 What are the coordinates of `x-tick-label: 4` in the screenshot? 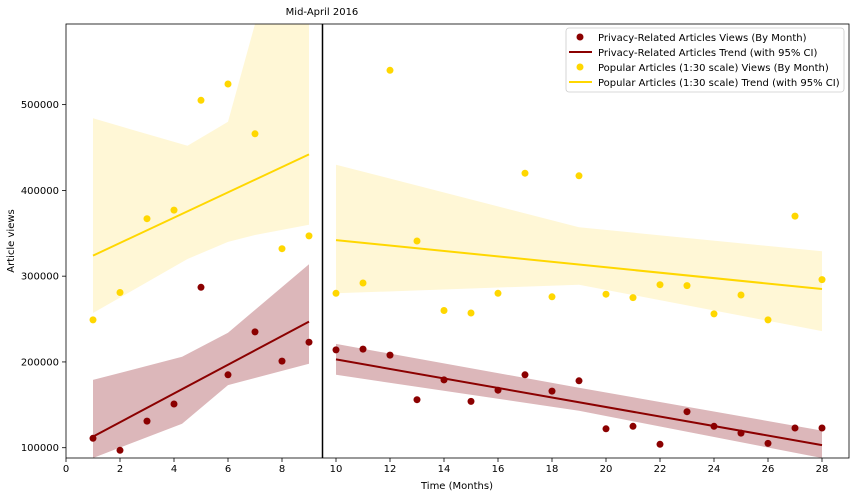 It's located at (174, 469).